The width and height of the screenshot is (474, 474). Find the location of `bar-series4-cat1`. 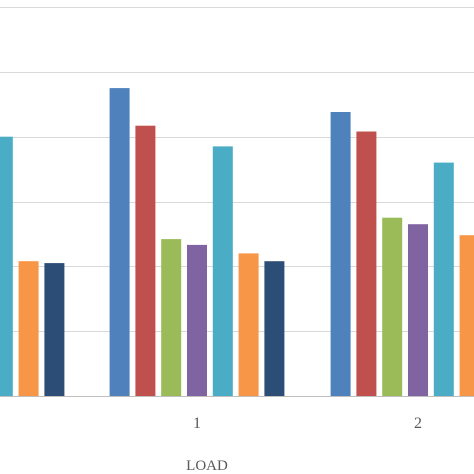

bar-series4-cat1 is located at coordinates (197, 320).